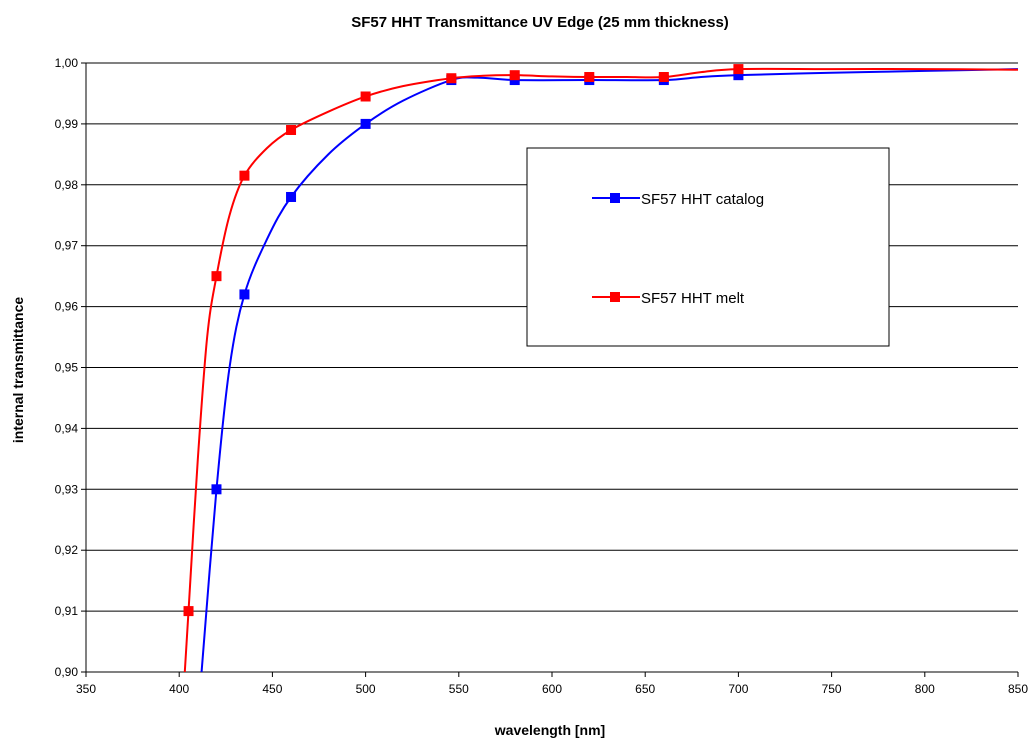 The width and height of the screenshot is (1032, 746). What do you see at coordinates (459, 689) in the screenshot?
I see `x-tick-label: 550` at bounding box center [459, 689].